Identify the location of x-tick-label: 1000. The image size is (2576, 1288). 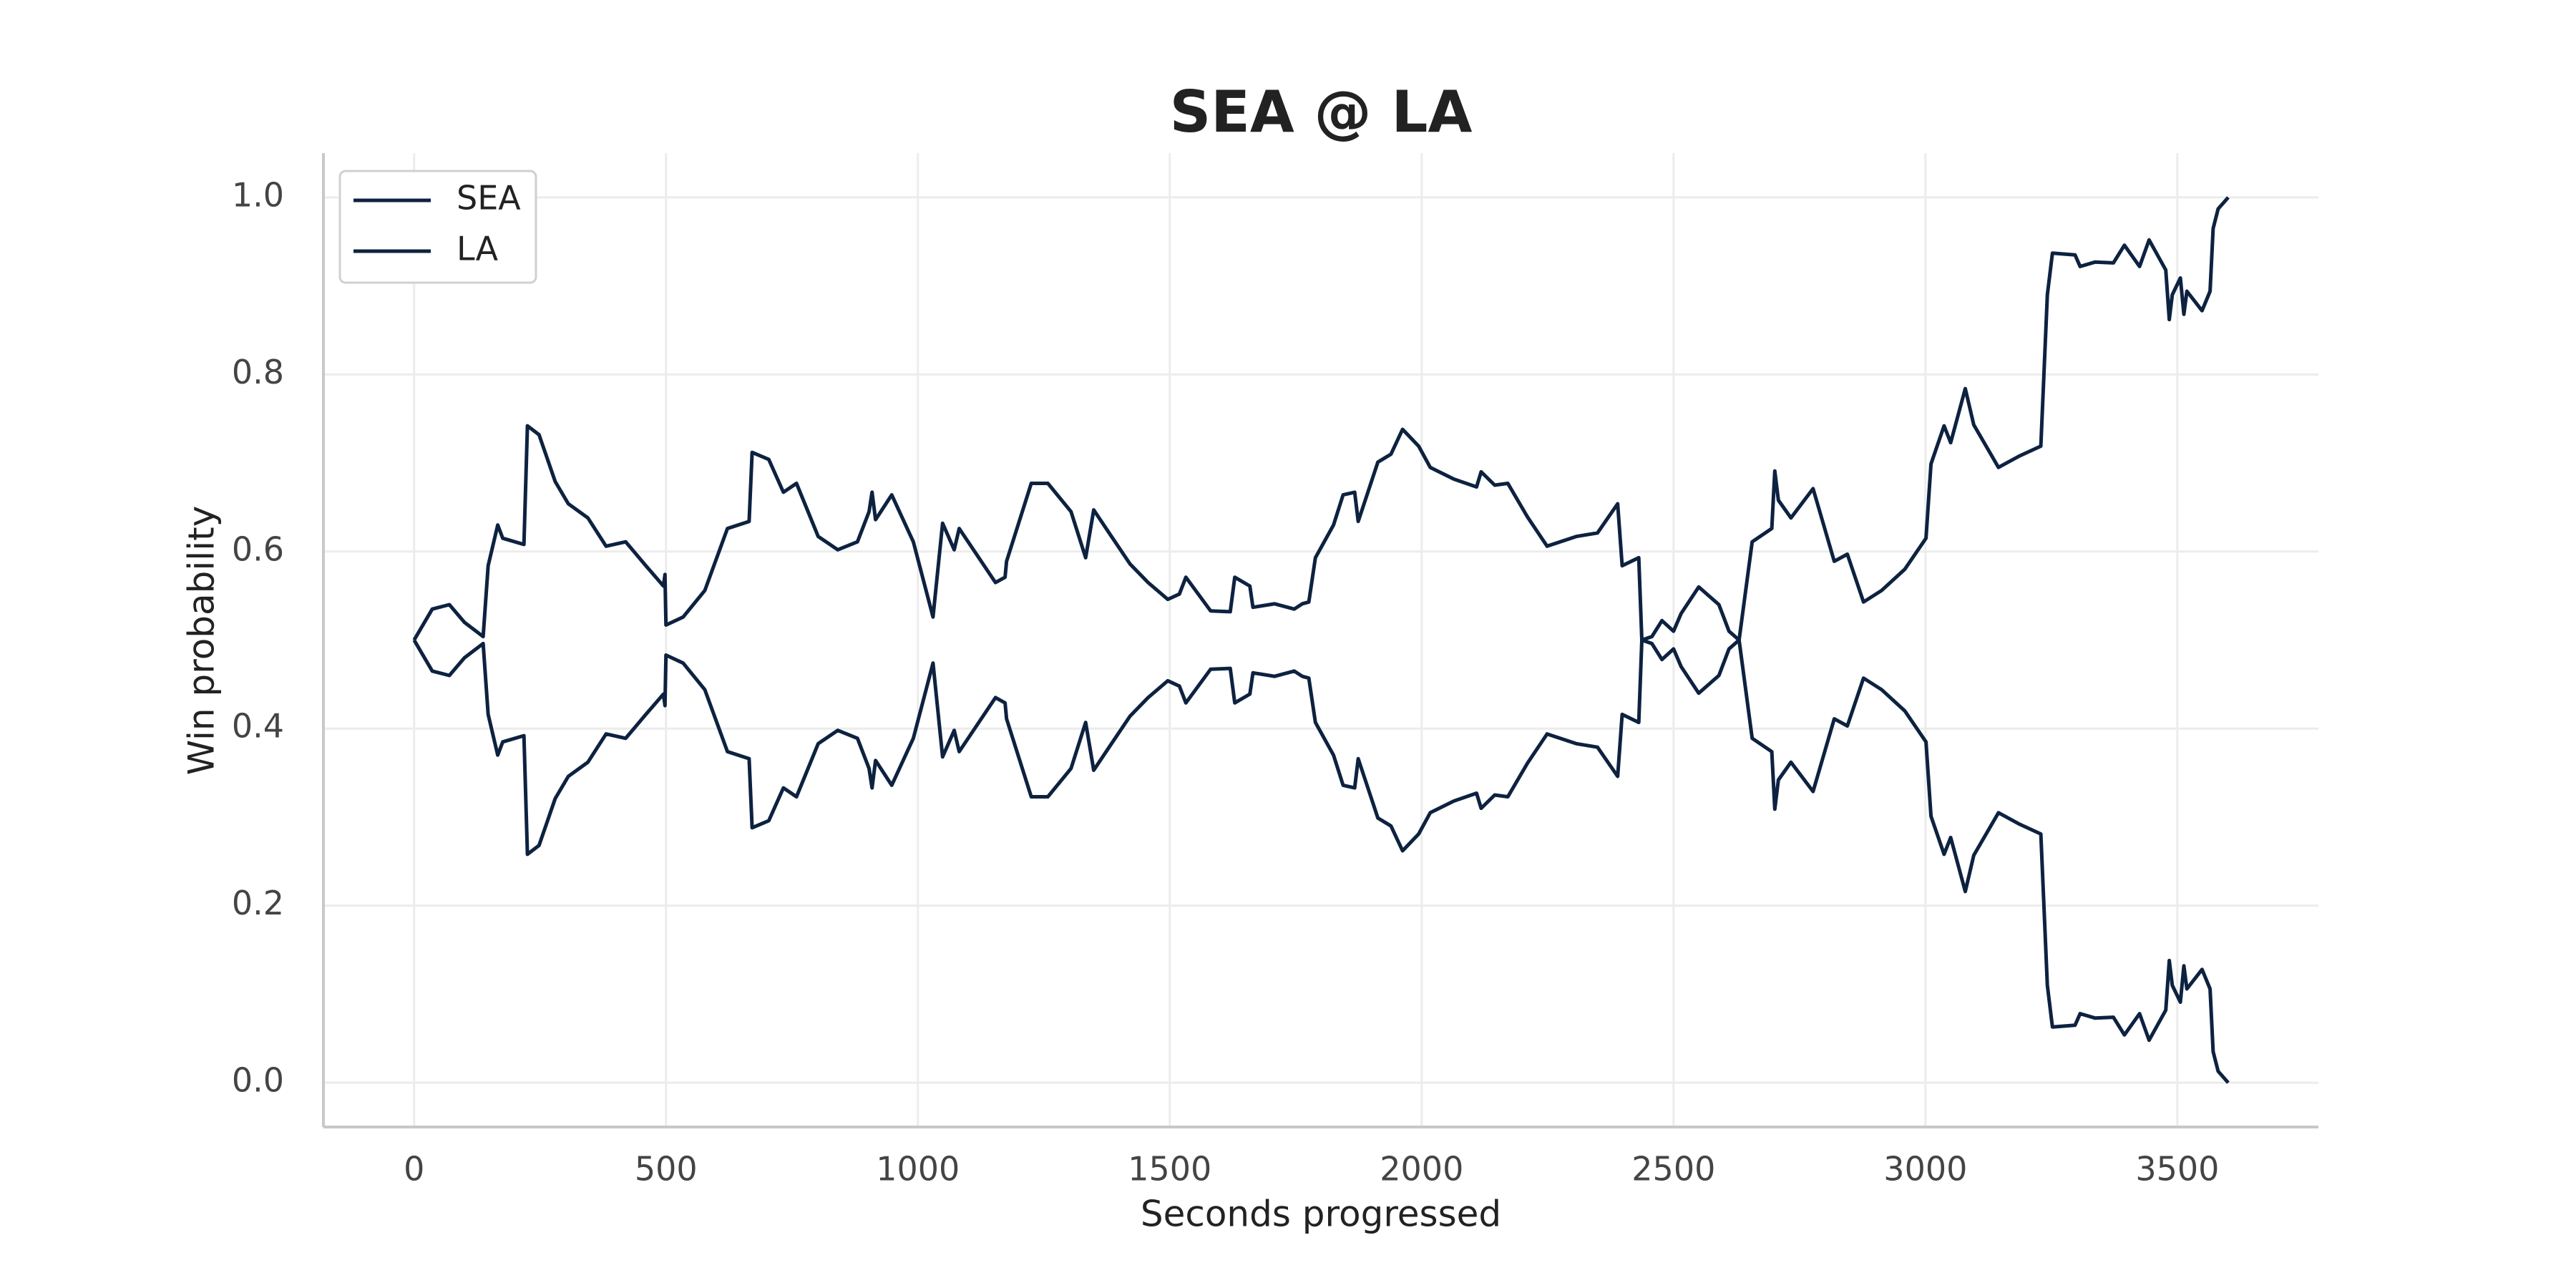
(918, 1169).